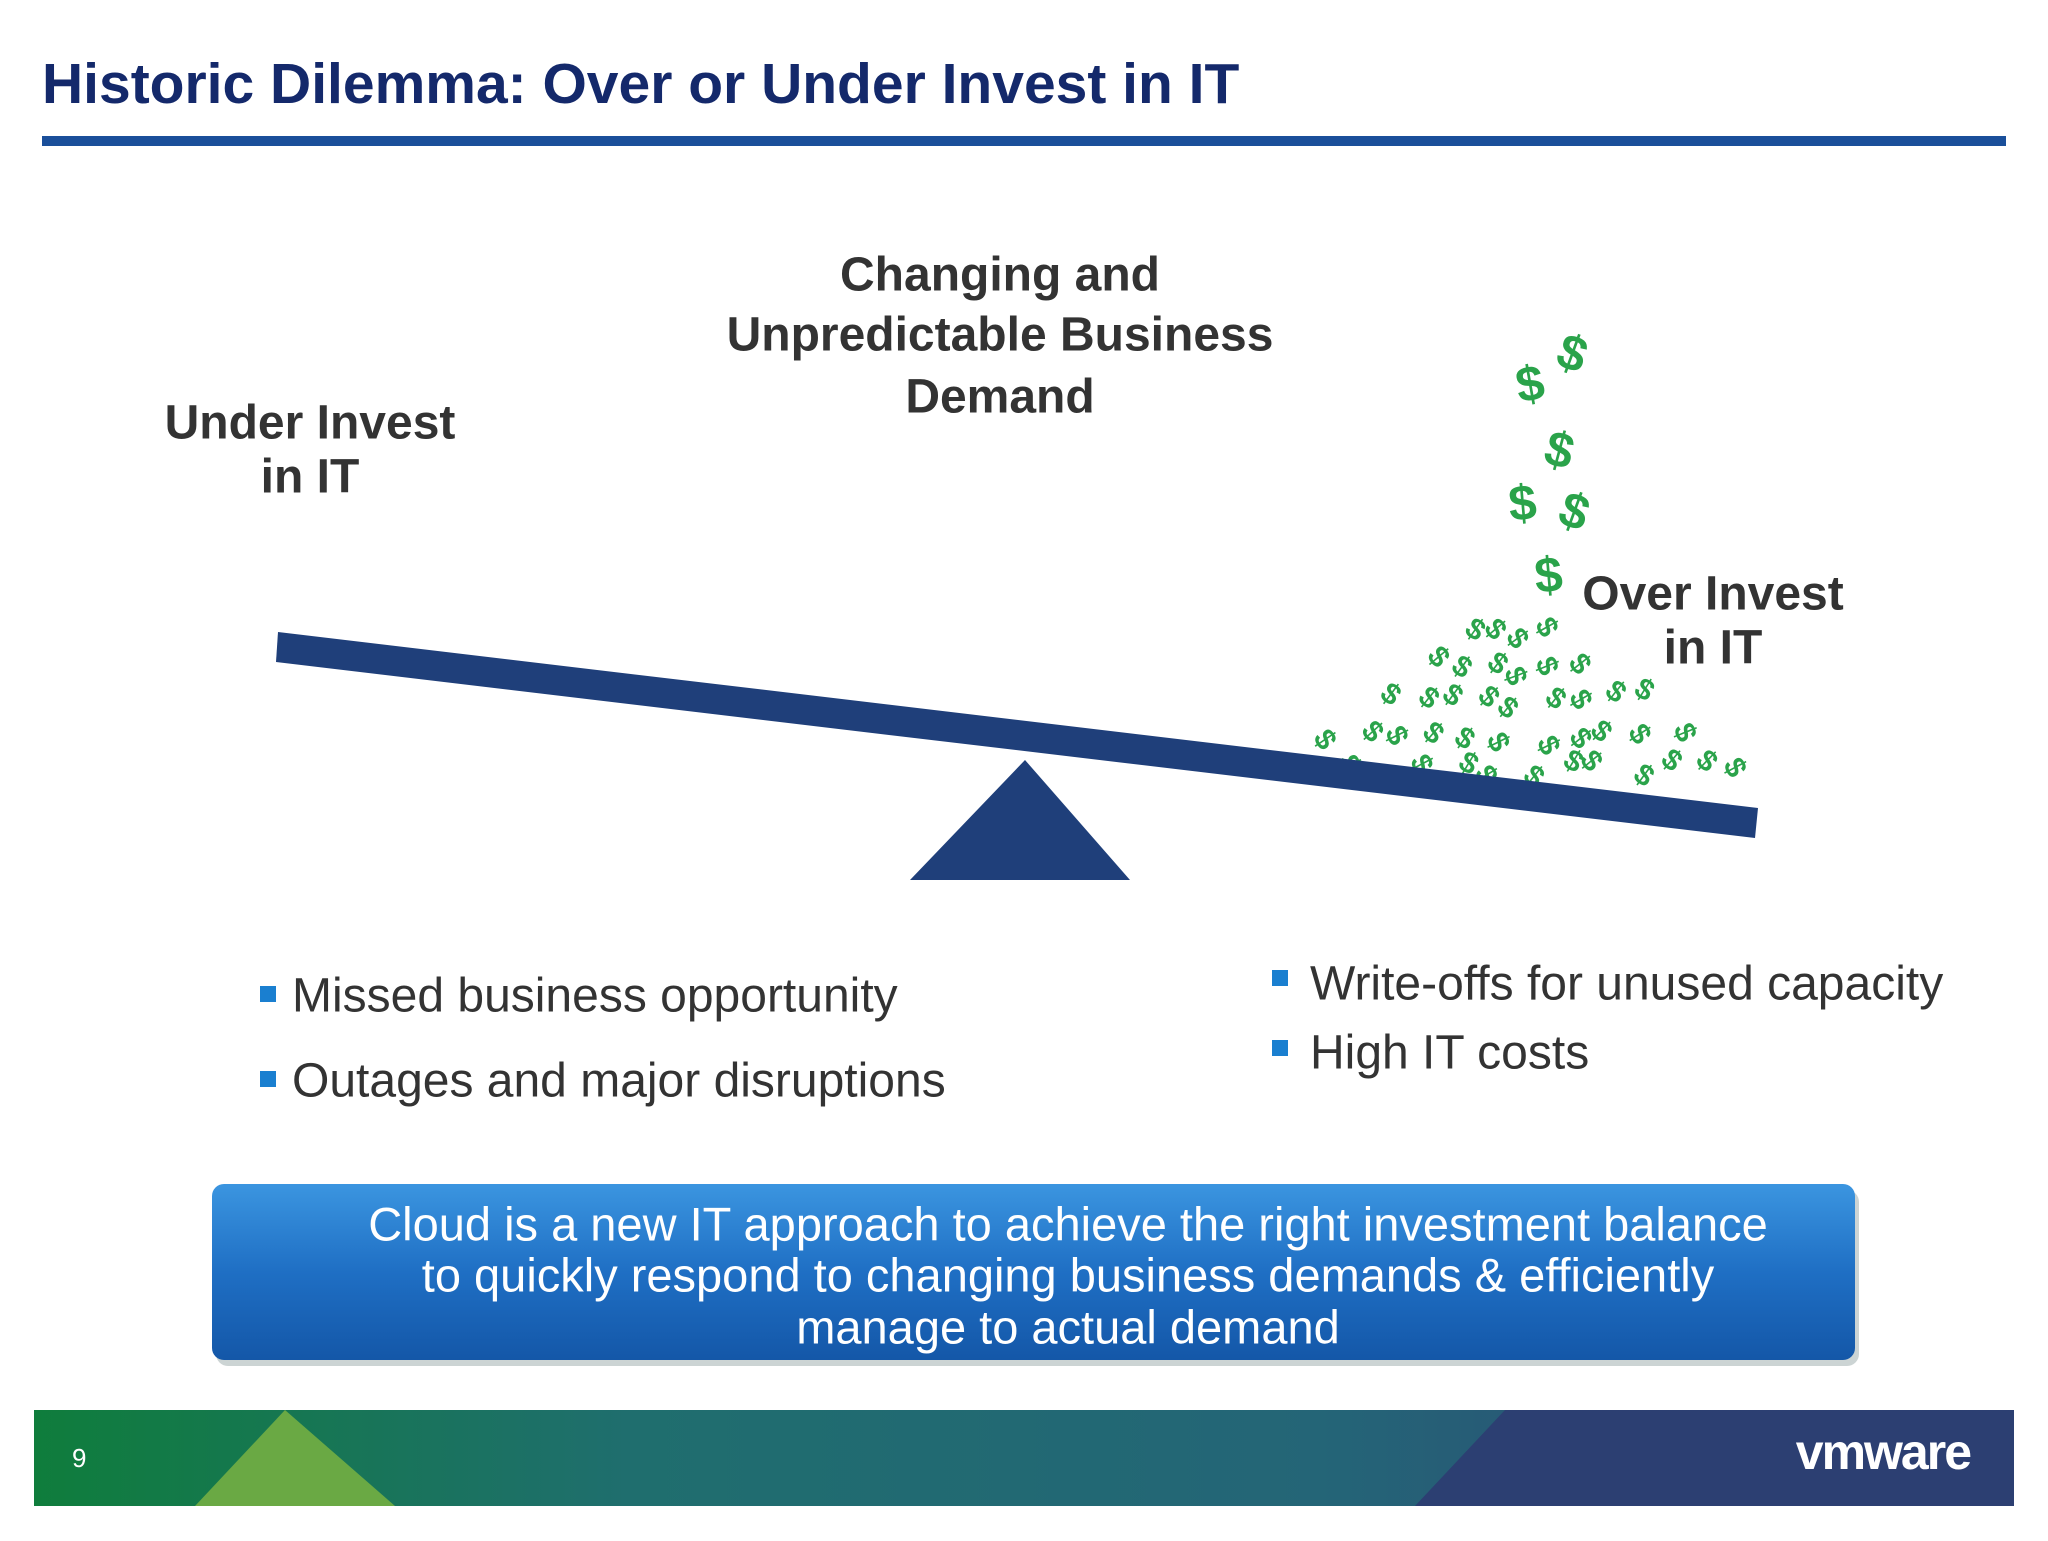  Describe the element at coordinates (1024, 141) in the screenshot. I see `title-rule` at that location.